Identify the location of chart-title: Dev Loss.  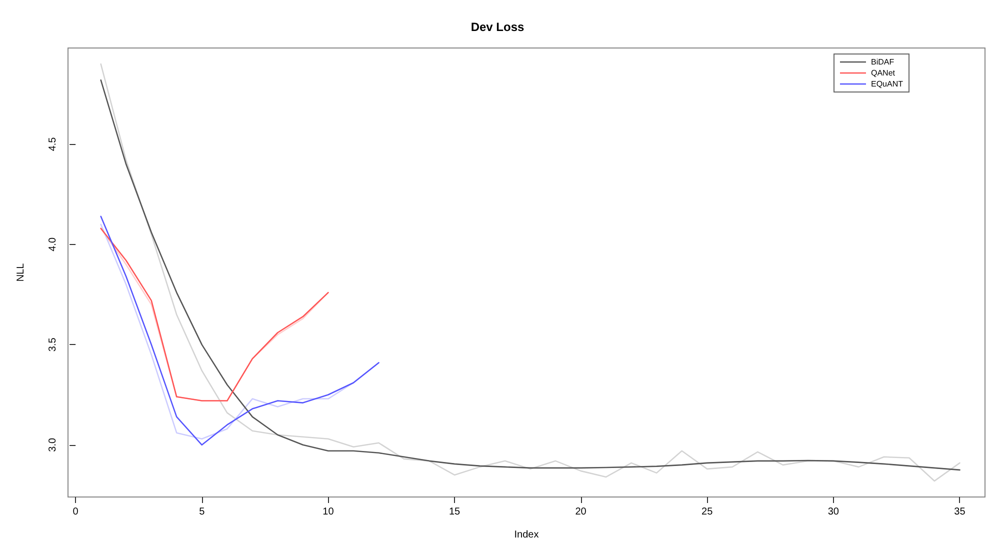
(497, 27).